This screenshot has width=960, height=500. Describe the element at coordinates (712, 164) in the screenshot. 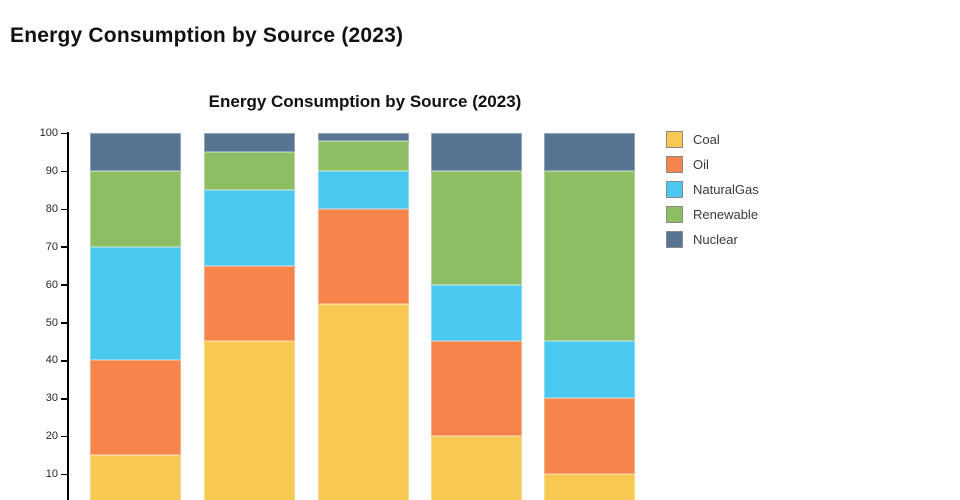

I see `legend-item: Oil` at that location.